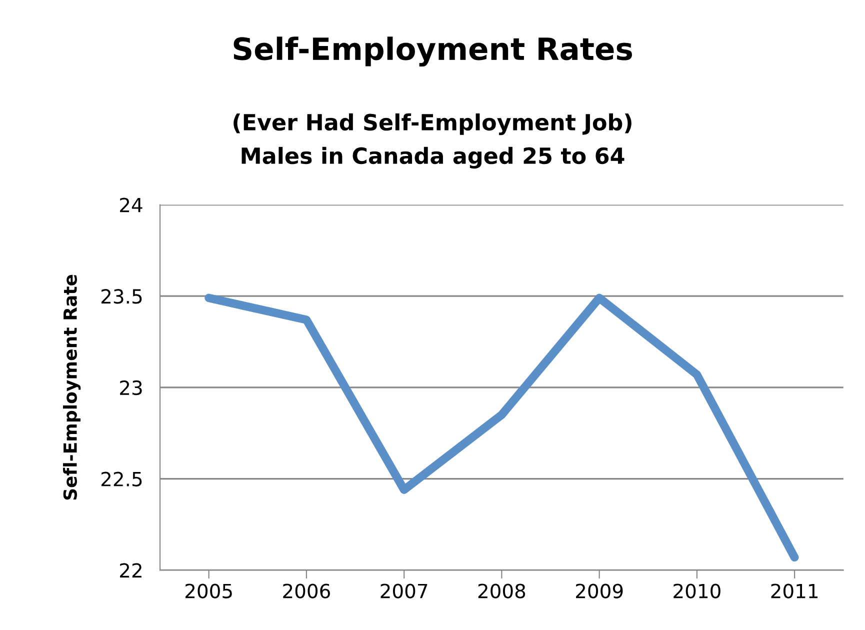  I want to click on x-tick-label: 2011, so click(794, 591).